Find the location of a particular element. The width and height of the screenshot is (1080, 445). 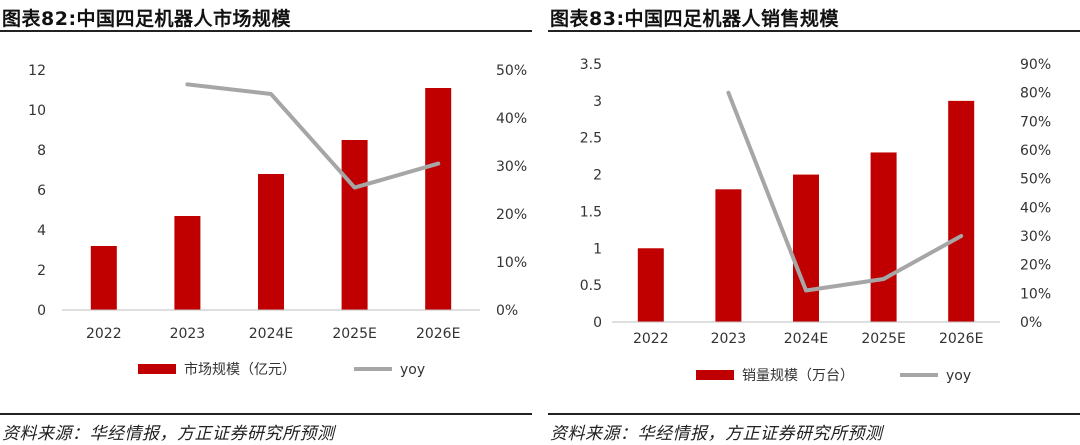

chart-title: 图表83:中国四足机器人销售规模 is located at coordinates (695, 19).